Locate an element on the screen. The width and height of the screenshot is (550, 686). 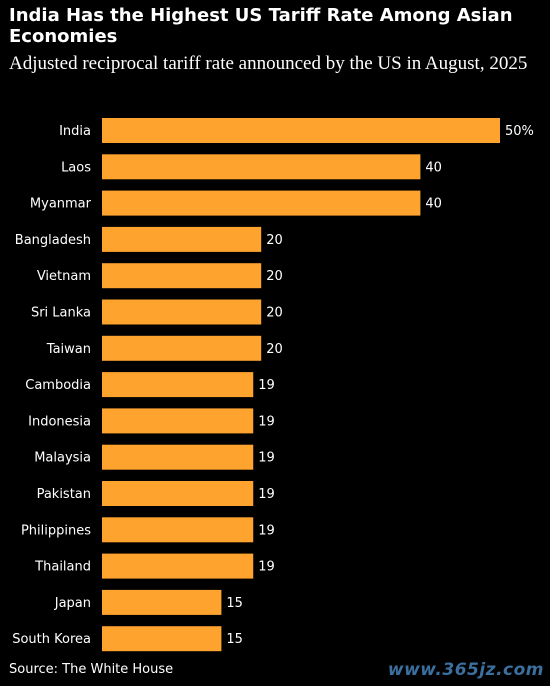
value-label-philippines: 19 is located at coordinates (266, 530).